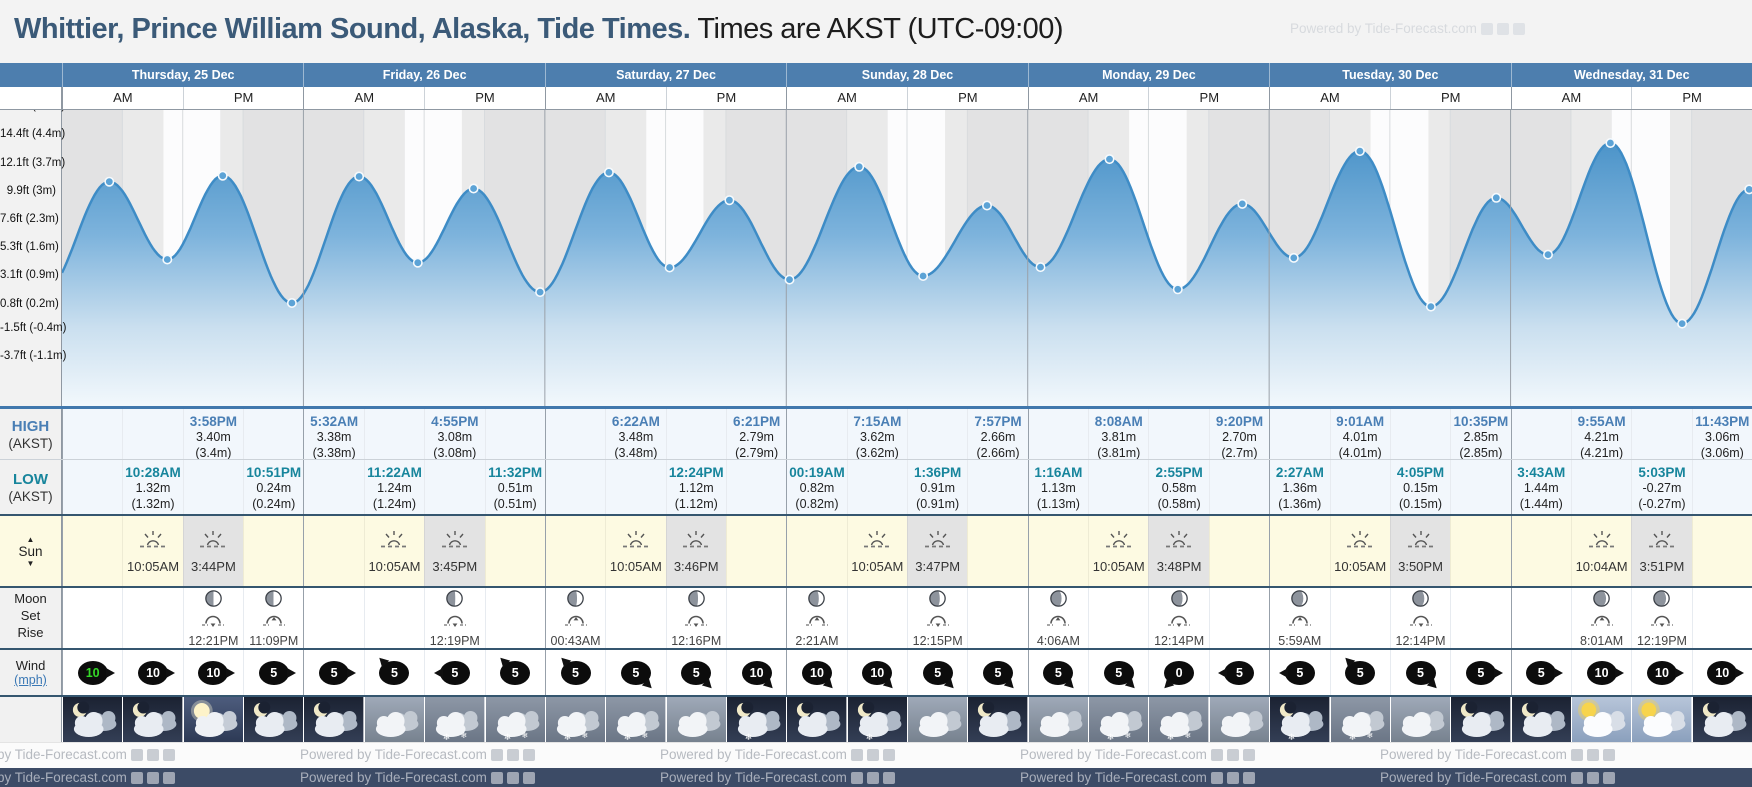 The width and height of the screenshot is (1752, 787). Describe the element at coordinates (1691, 98) in the screenshot. I see `pm-label: PM` at that location.